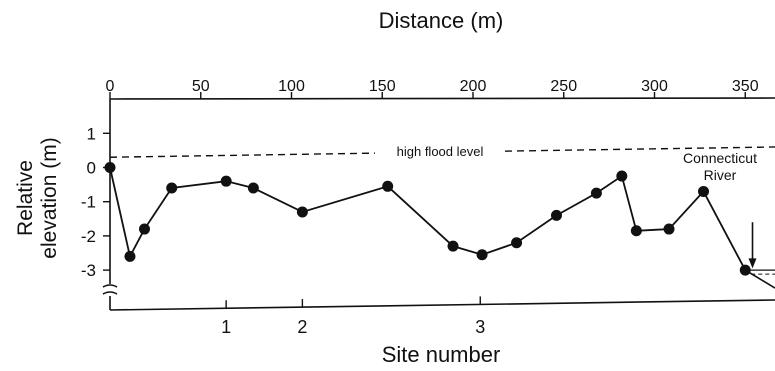 This screenshot has height=371, width=775. I want to click on top-tick-label: 350, so click(745, 86).